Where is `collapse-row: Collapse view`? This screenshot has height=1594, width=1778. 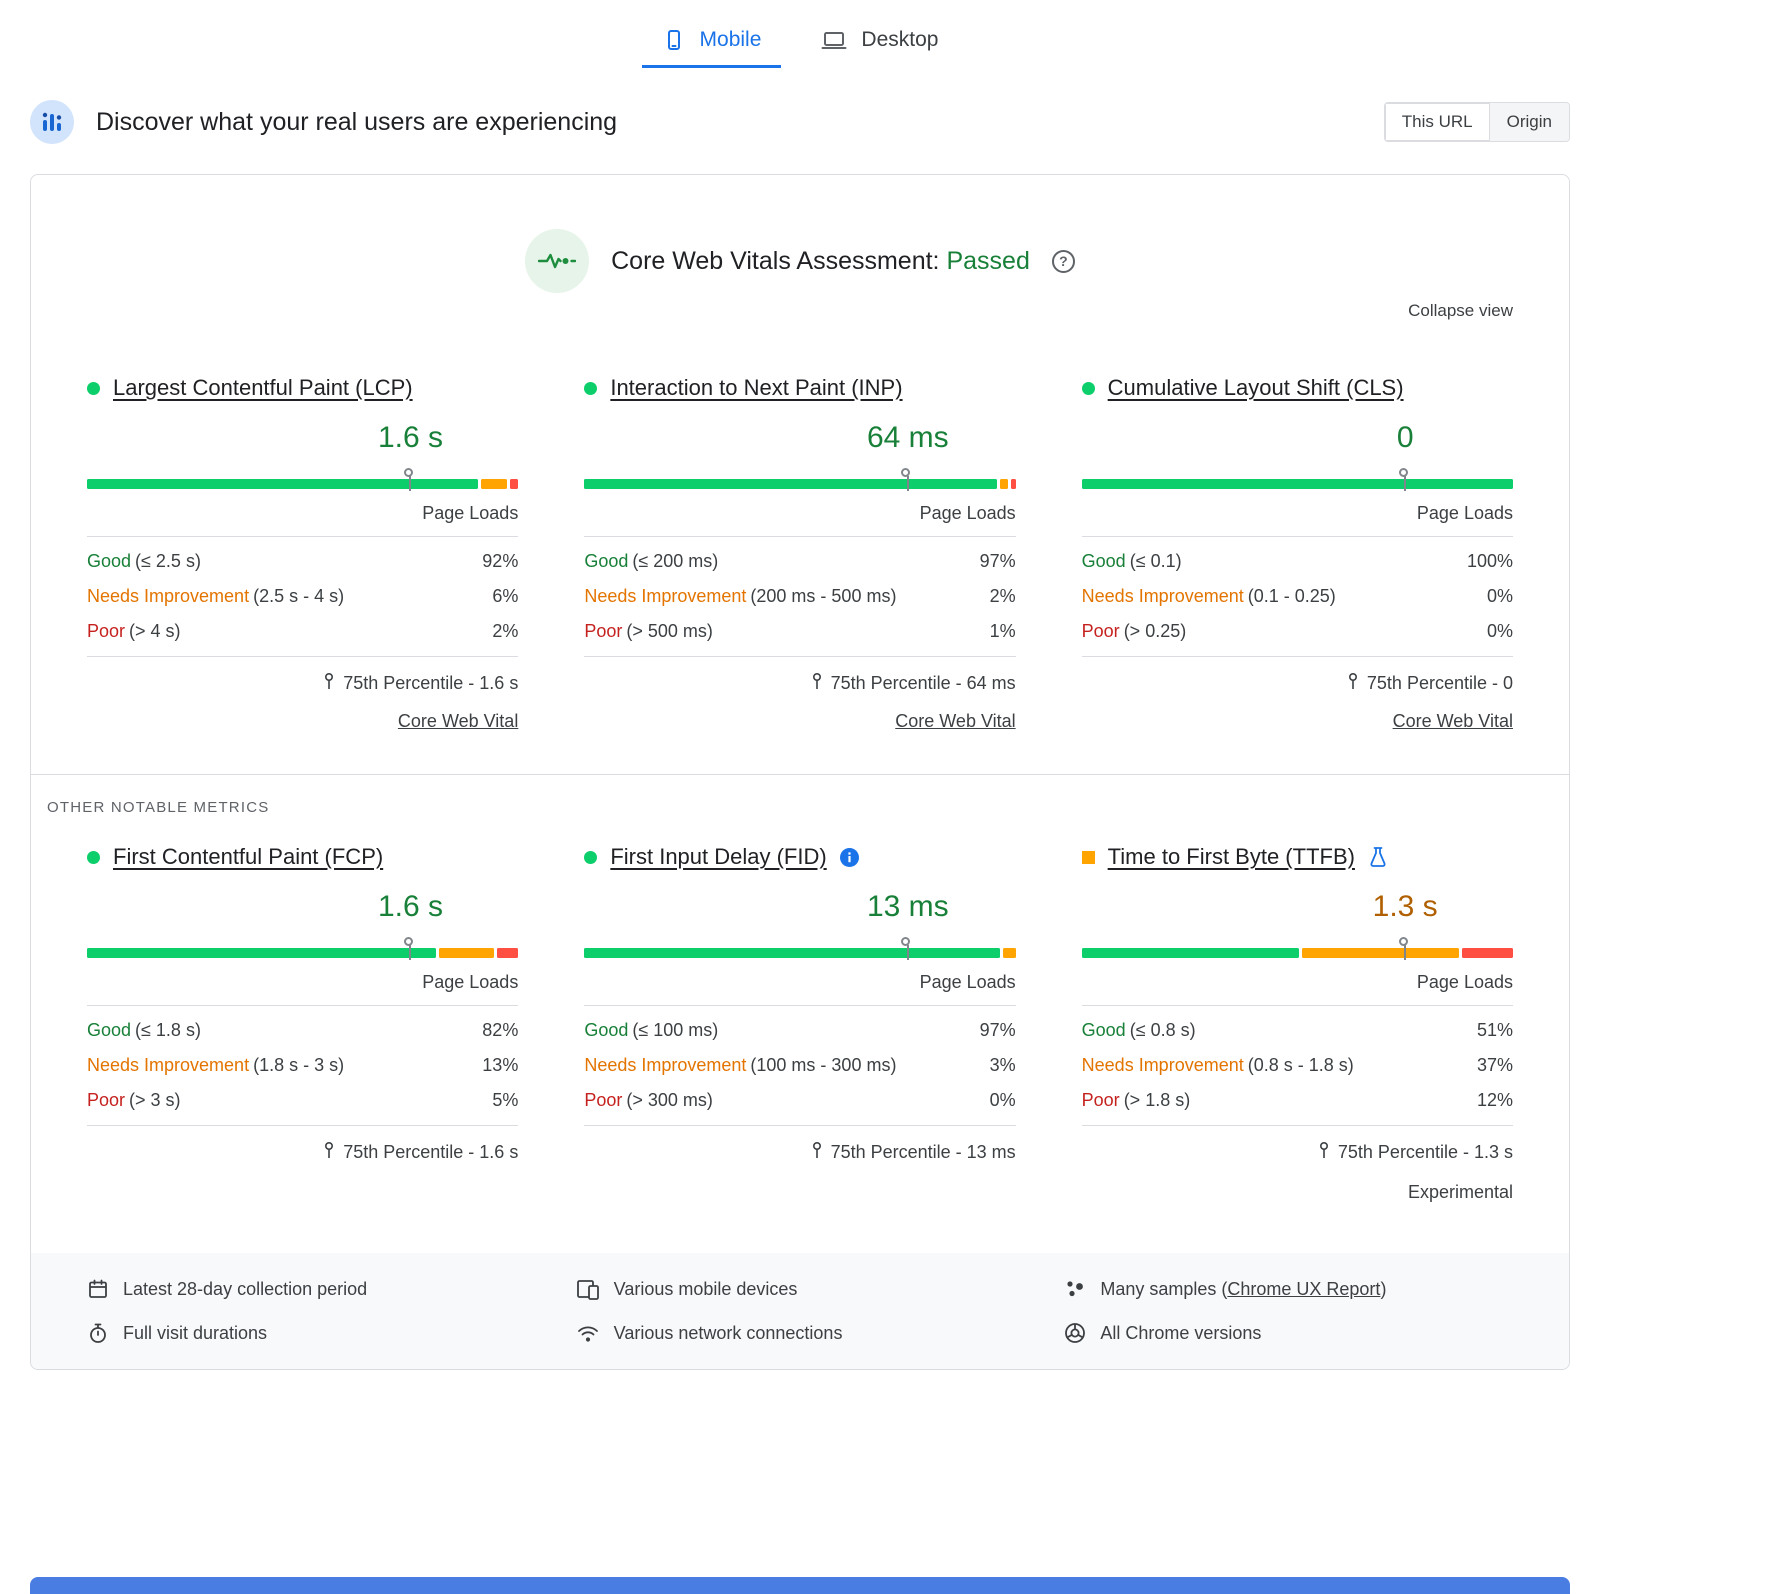
collapse-row: Collapse view is located at coordinates (800, 307).